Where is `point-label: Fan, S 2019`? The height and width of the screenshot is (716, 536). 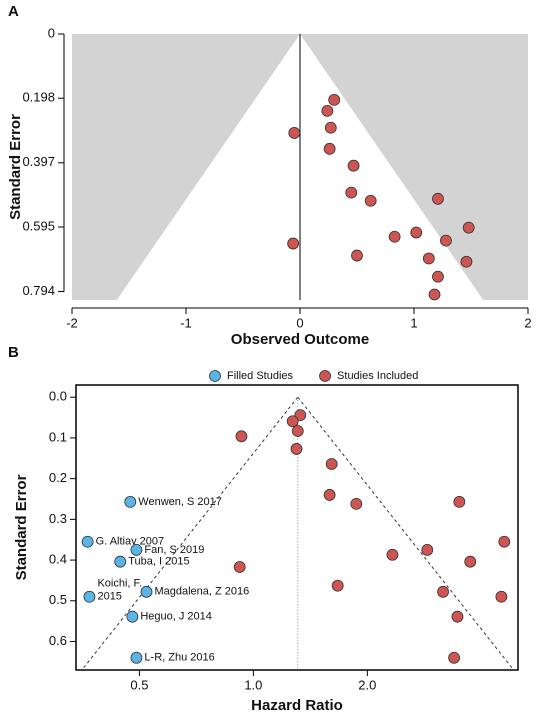
point-label: Fan, S 2019 is located at coordinates (174, 550).